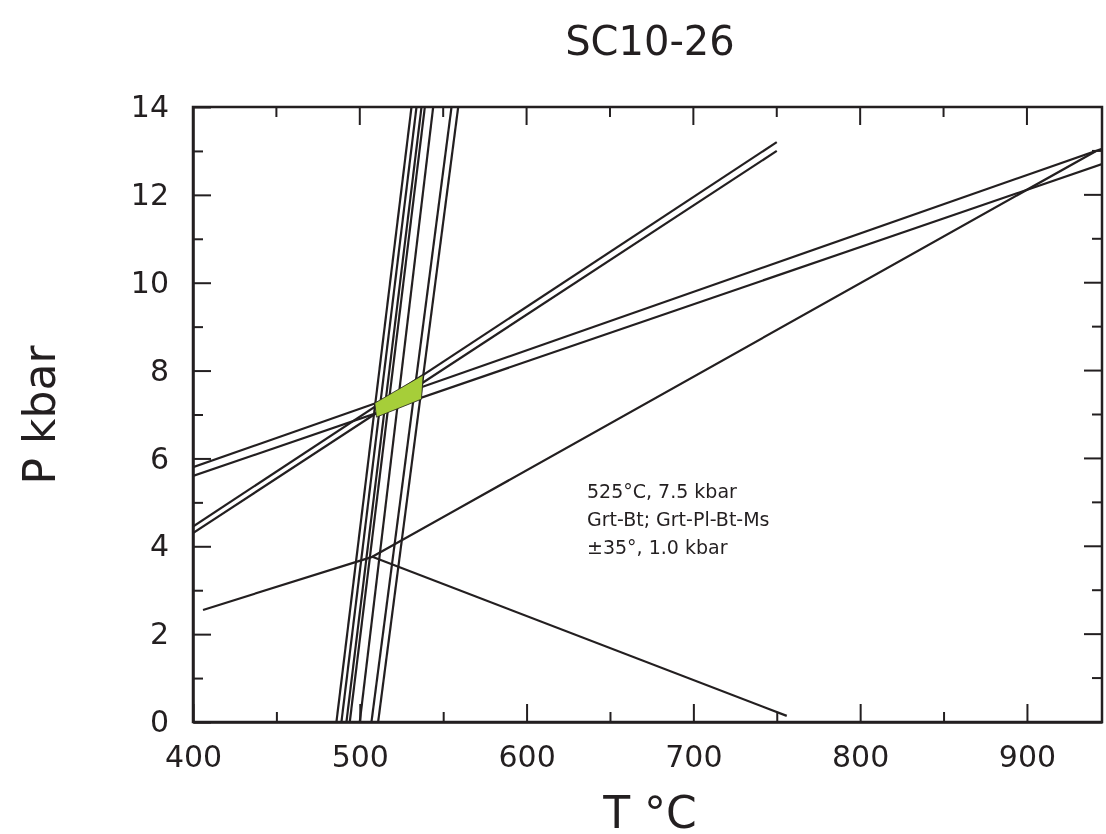  Describe the element at coordinates (159, 458) in the screenshot. I see `y-tick-label: 6` at that location.